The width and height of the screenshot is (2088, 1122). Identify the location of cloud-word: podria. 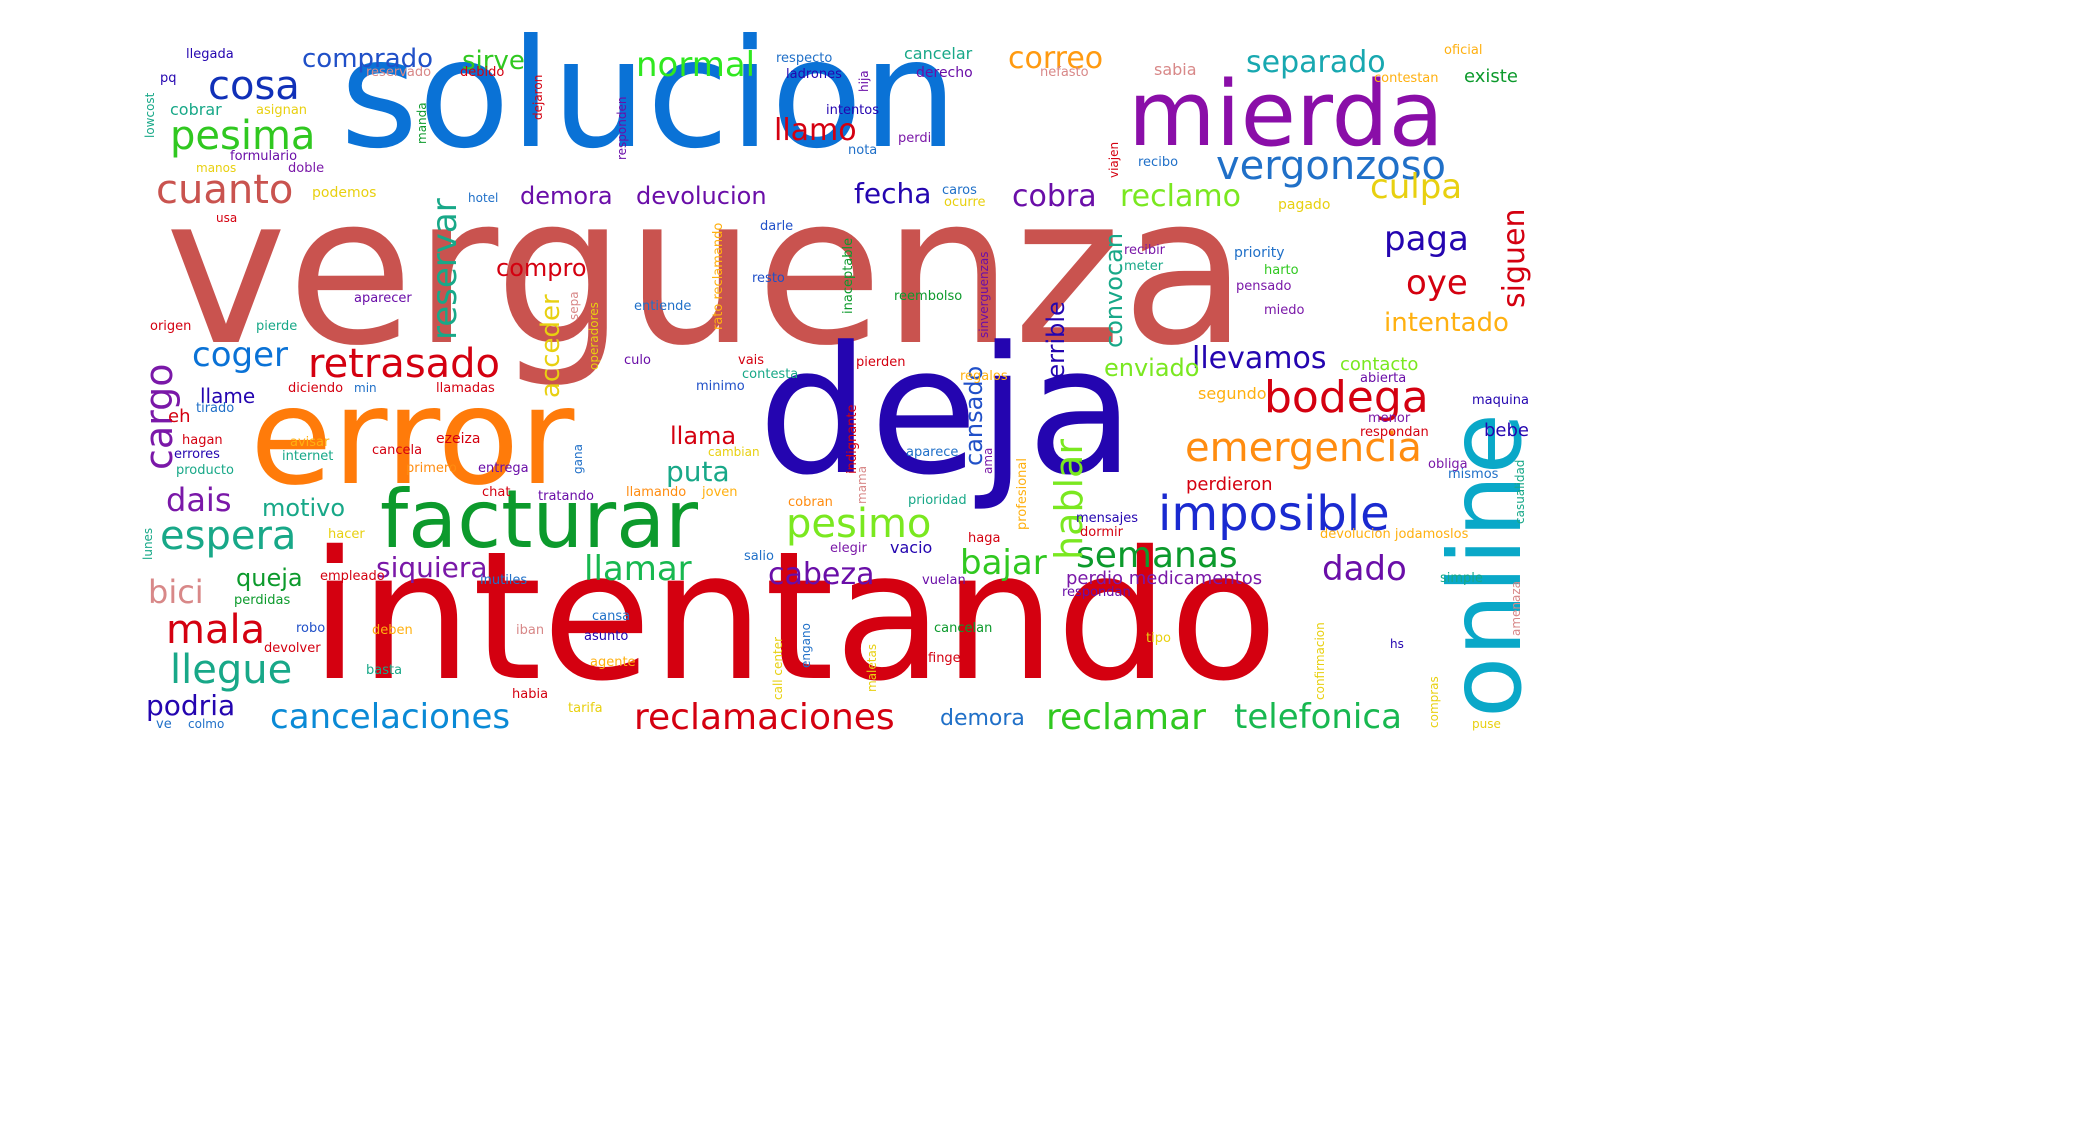
(191, 705).